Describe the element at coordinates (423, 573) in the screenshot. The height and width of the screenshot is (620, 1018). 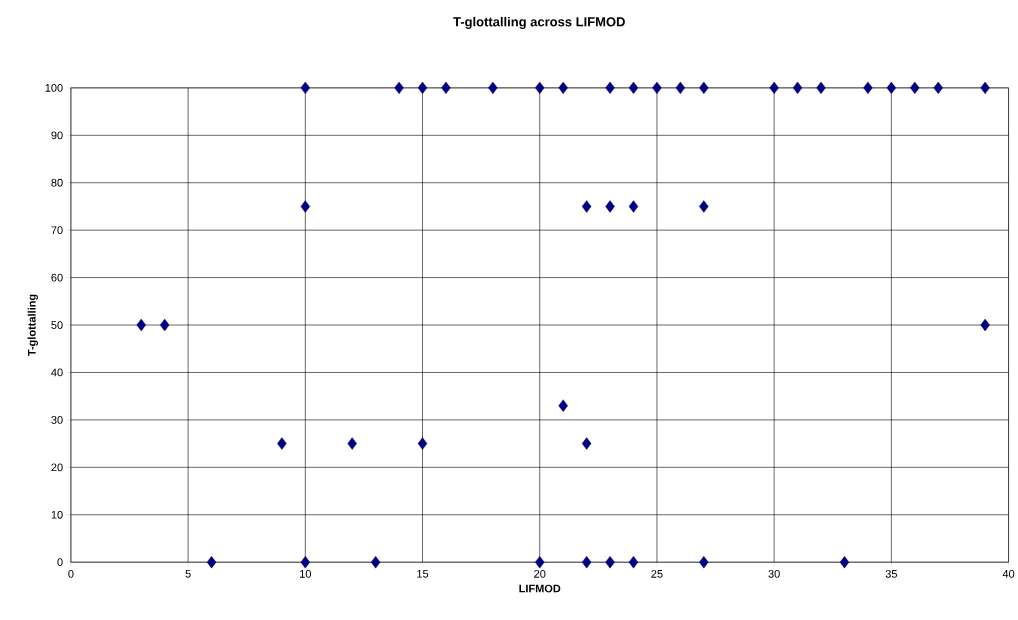
I see `x-tick-label: 15` at that location.